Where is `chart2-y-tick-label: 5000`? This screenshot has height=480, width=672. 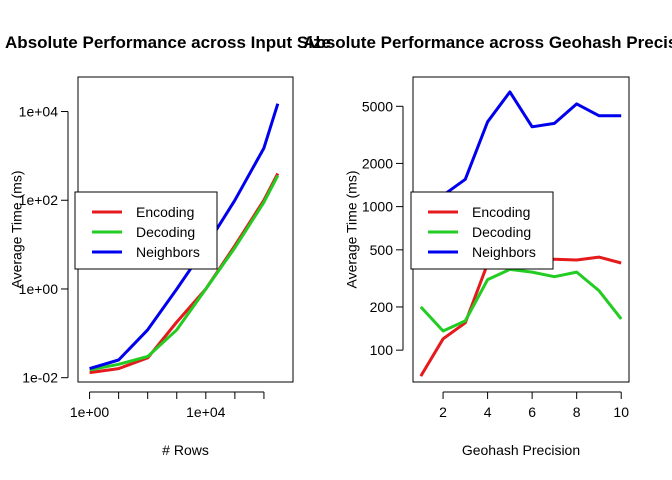 chart2-y-tick-label: 5000 is located at coordinates (377, 106).